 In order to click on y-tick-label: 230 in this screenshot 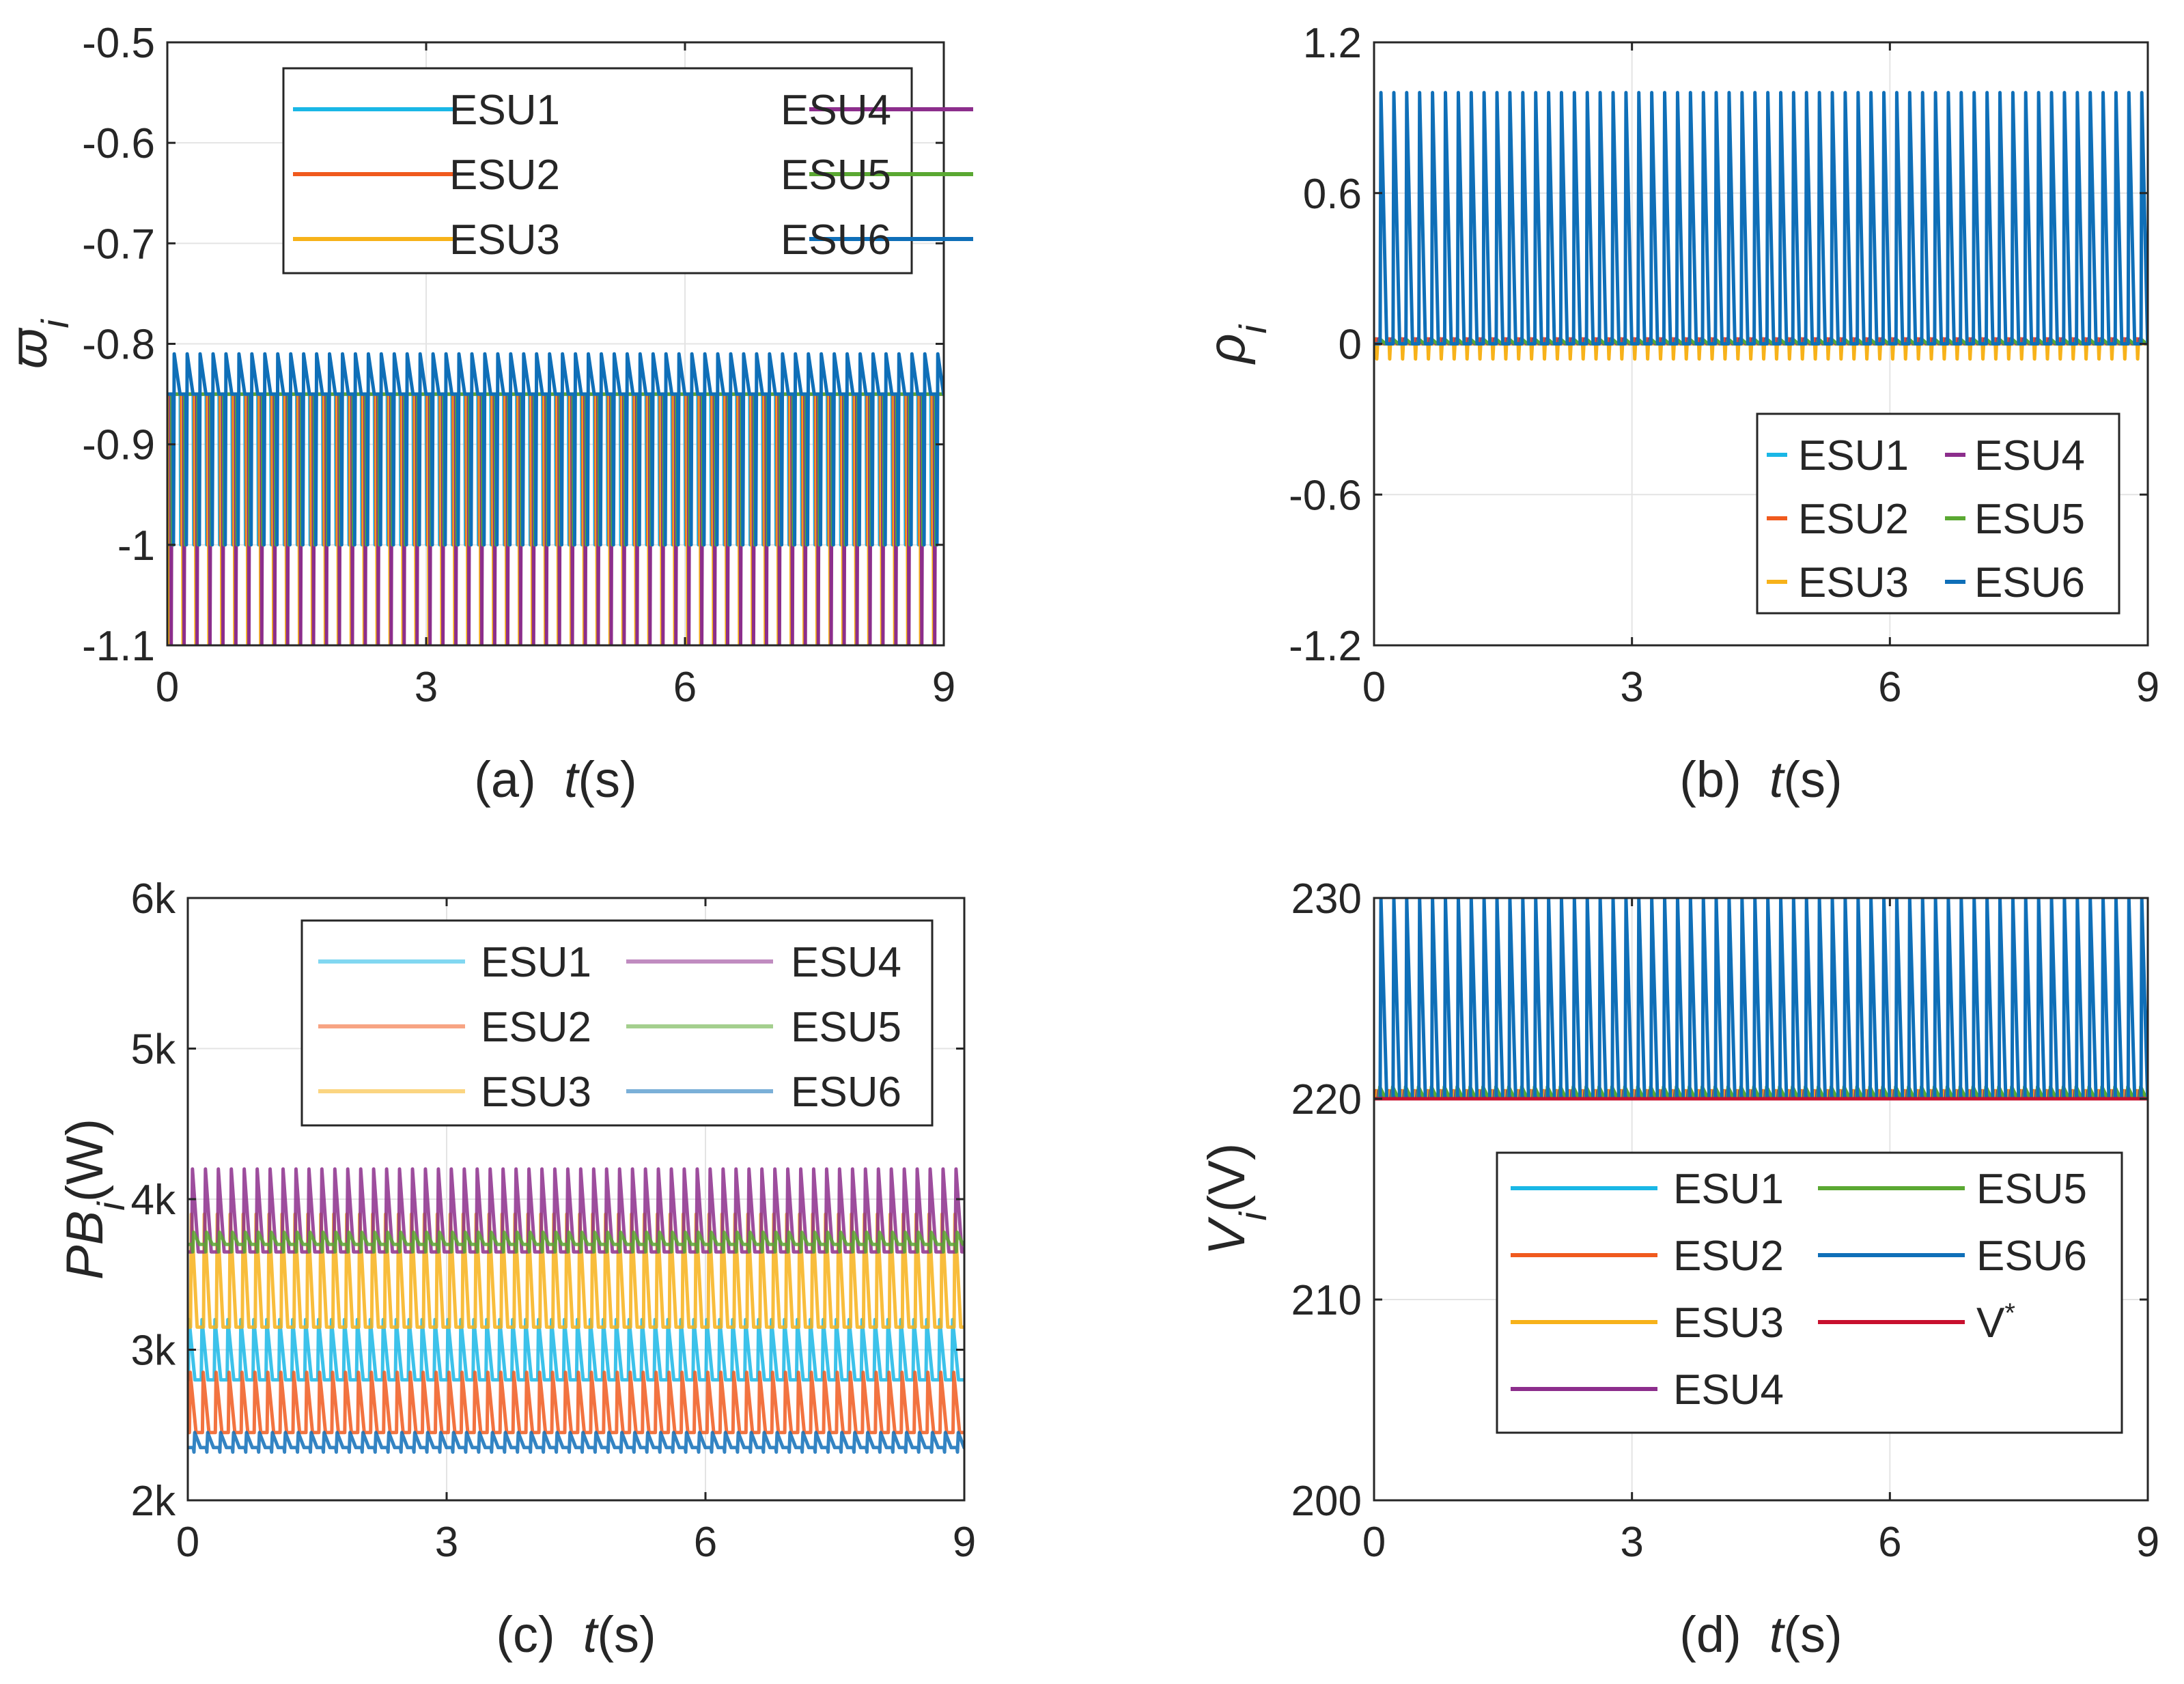, I will do `click(1326, 899)`.